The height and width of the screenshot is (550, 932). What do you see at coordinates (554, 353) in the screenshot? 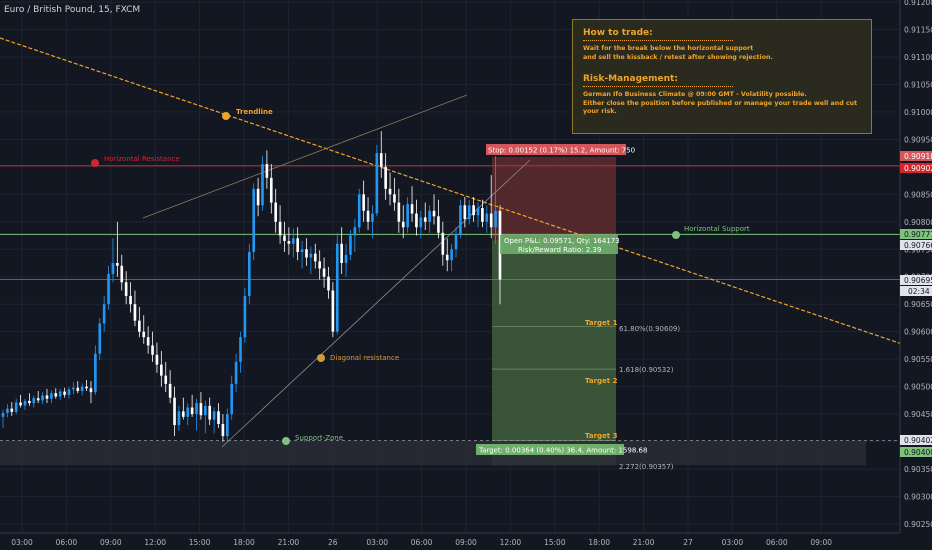
I see `target-zone` at bounding box center [554, 353].